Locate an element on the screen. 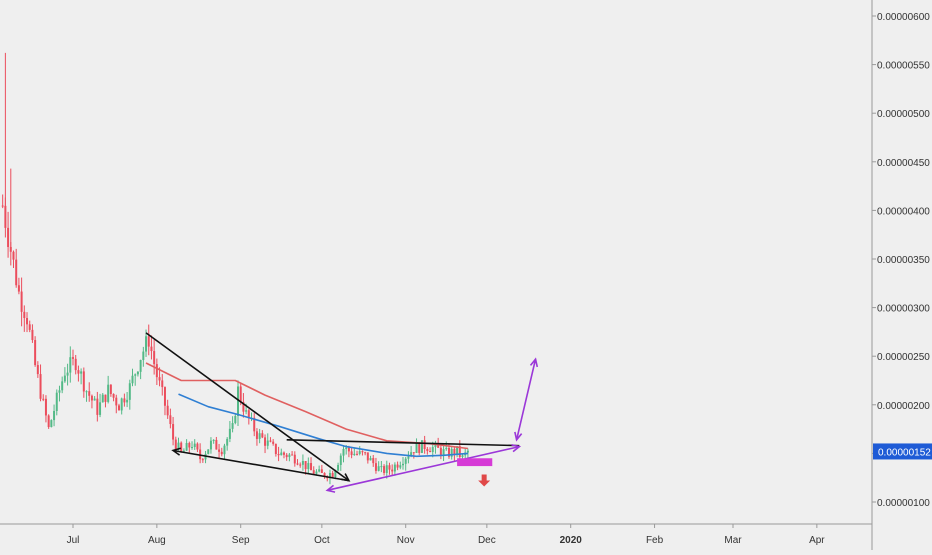  current-price-value: 0.00000152 is located at coordinates (904, 452).